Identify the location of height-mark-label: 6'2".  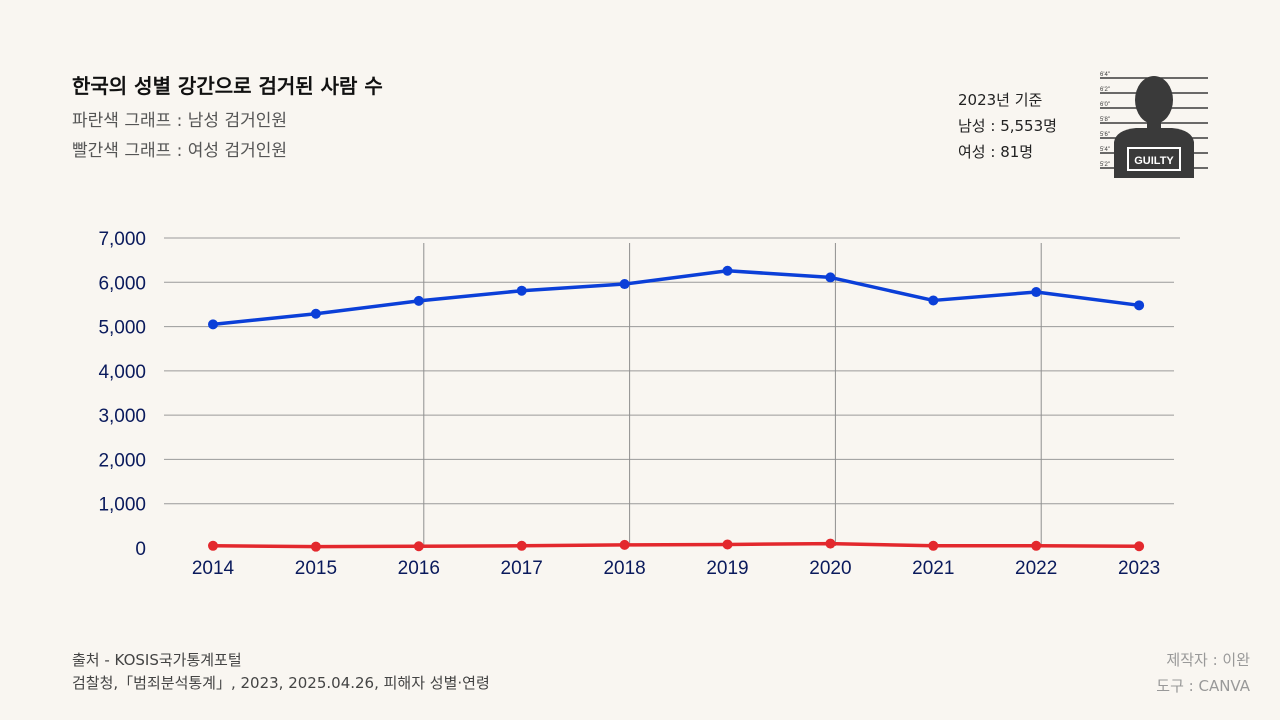
(1105, 90).